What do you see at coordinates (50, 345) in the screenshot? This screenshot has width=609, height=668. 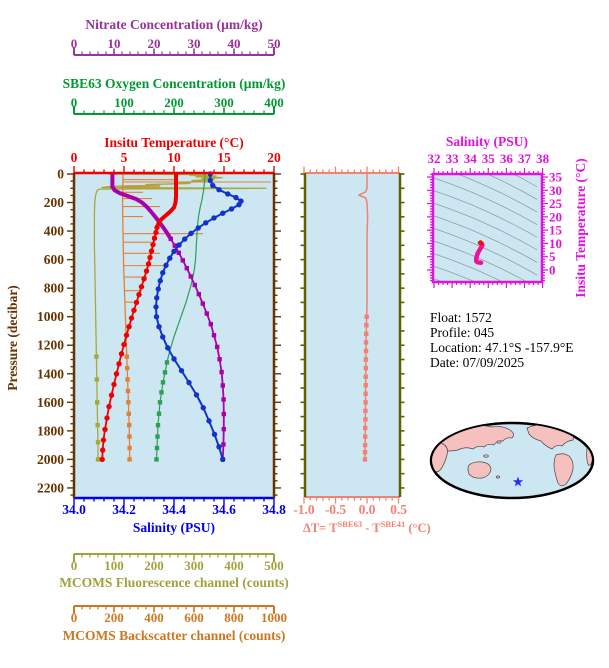 I see `tick-label: 1200` at bounding box center [50, 345].